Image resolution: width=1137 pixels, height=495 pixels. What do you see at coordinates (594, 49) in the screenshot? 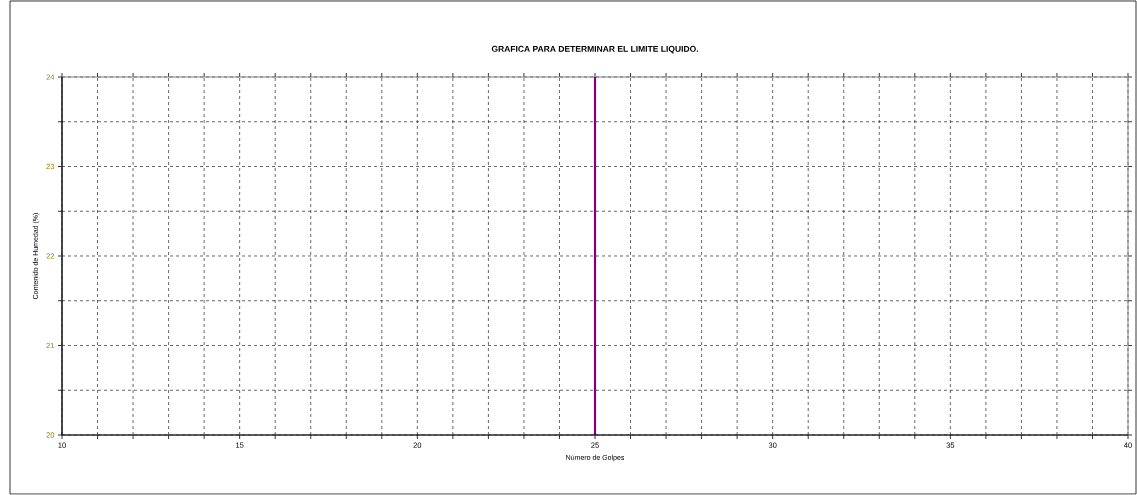
I see `chart-title: GRAFICA PARA DETERMINAR EL LIMITE LIQUIDO.` at bounding box center [594, 49].